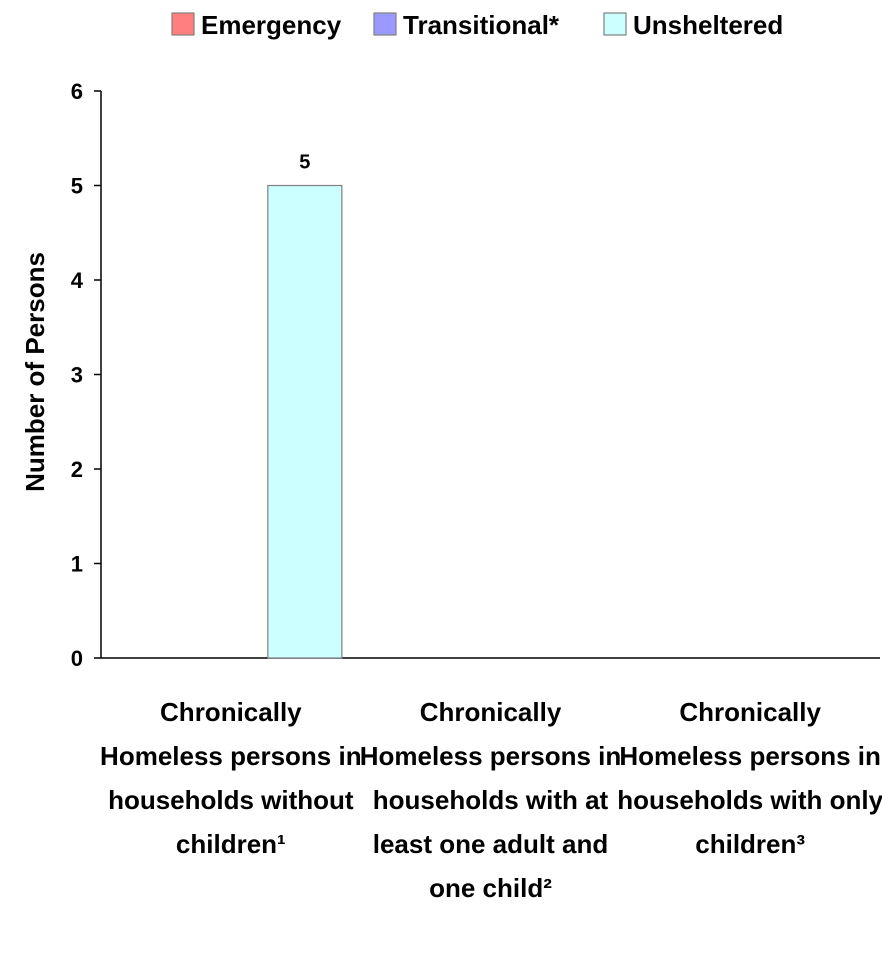 This screenshot has width=882, height=956. I want to click on legend-label: Transitional*, so click(481, 25).